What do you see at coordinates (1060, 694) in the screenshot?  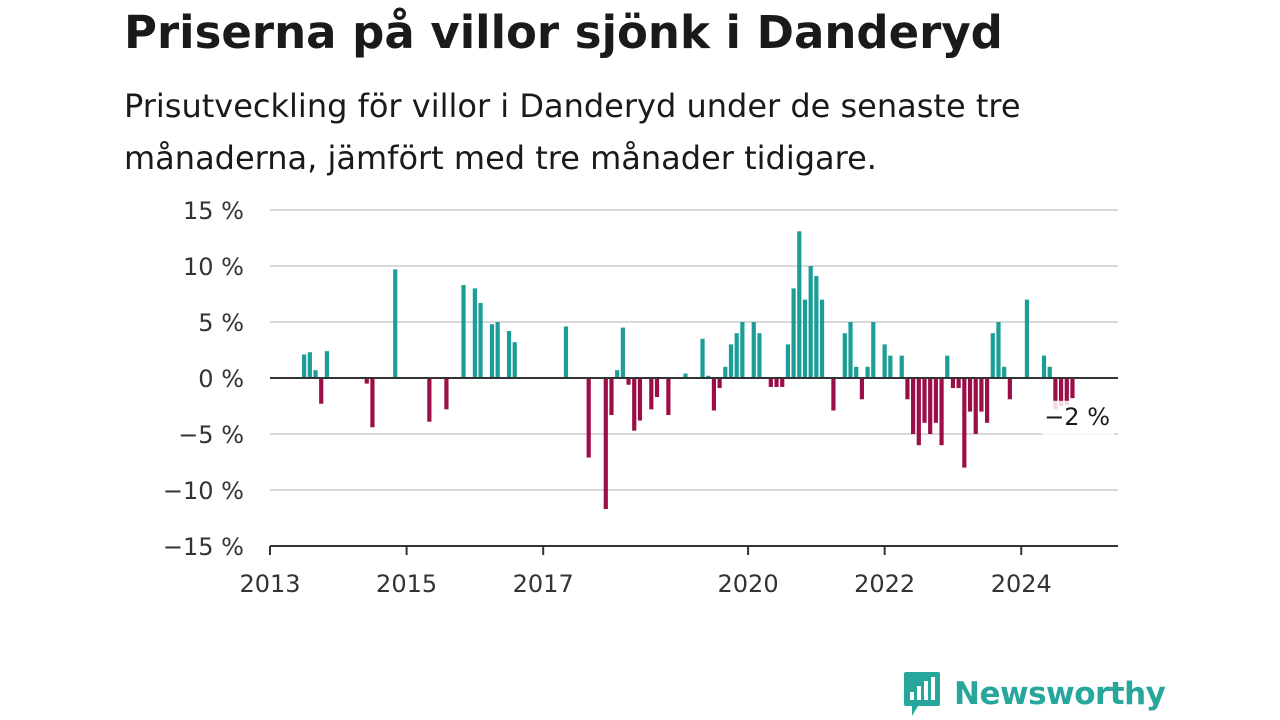 I see `brand-name: Newsworthy` at bounding box center [1060, 694].